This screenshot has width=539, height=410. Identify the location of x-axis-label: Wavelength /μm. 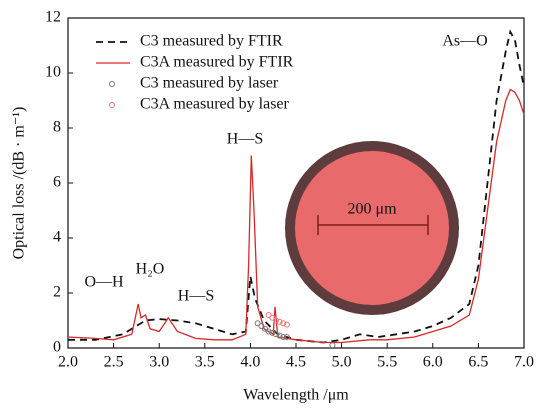
(296, 395).